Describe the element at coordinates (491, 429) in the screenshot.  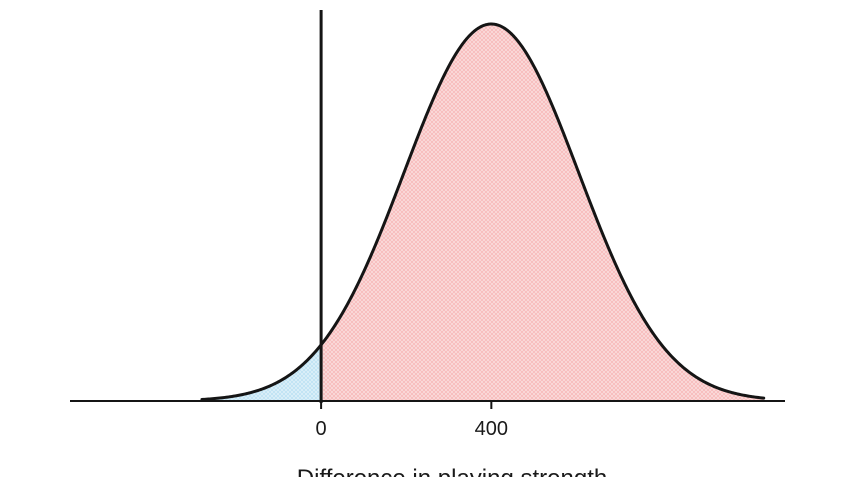
I see `x-tick-label: 400` at that location.